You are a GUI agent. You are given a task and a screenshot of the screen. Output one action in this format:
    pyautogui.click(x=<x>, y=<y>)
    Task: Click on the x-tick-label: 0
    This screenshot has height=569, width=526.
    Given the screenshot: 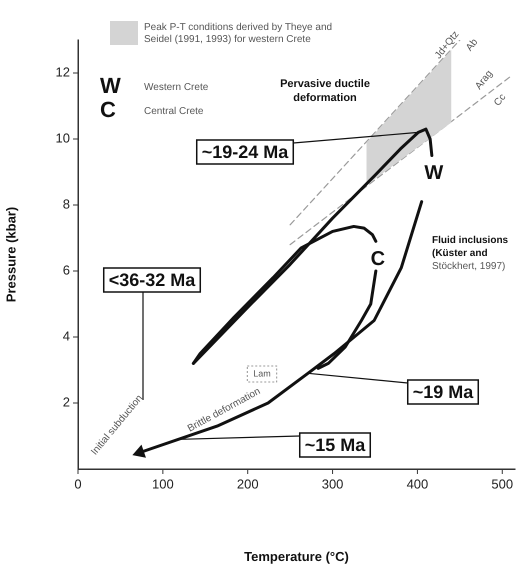 What is the action you would take?
    pyautogui.click(x=78, y=484)
    